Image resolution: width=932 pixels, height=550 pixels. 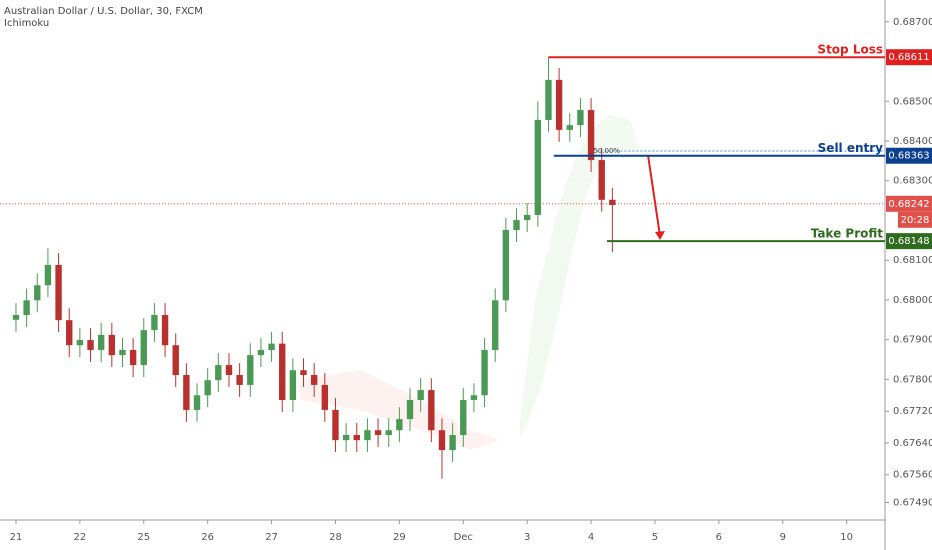 I want to click on price-box-label: 0.68363, so click(x=908, y=156).